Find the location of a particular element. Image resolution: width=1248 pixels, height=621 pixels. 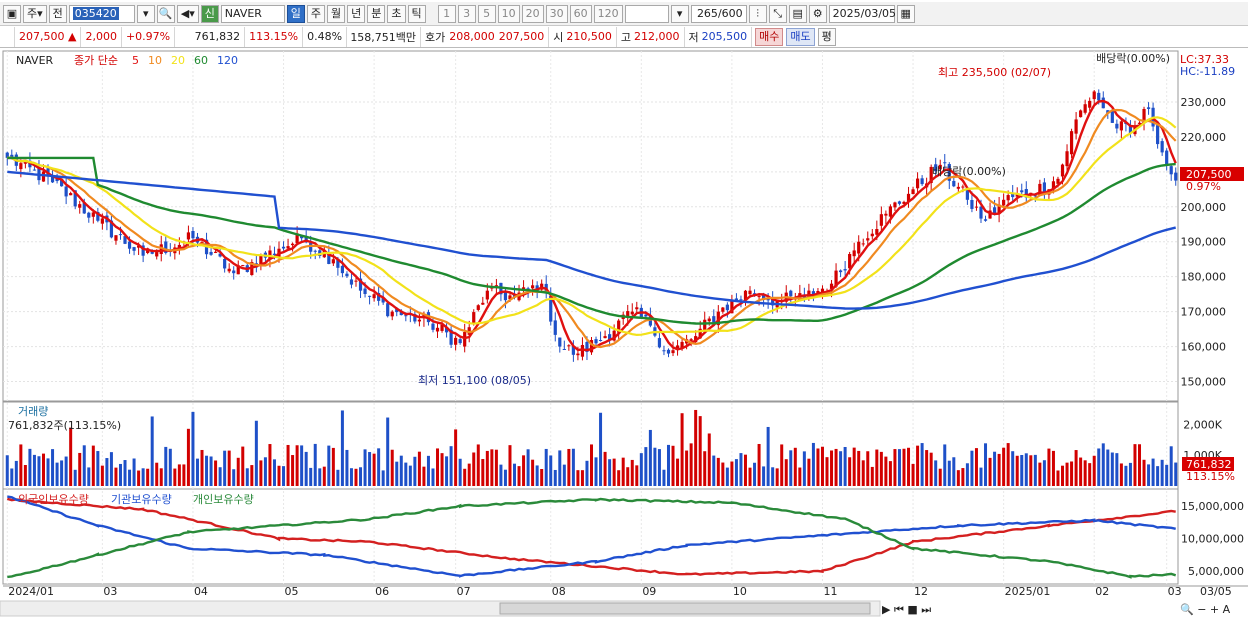

price-tick-label: 230,000 is located at coordinates (1204, 102).